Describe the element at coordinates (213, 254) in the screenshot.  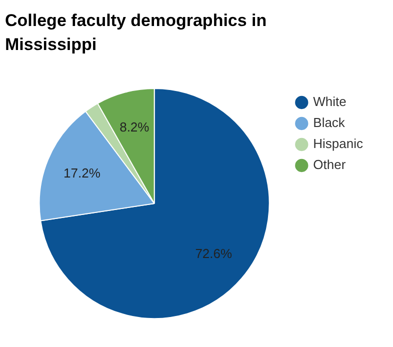
I see `data-label: 72.6%` at that location.